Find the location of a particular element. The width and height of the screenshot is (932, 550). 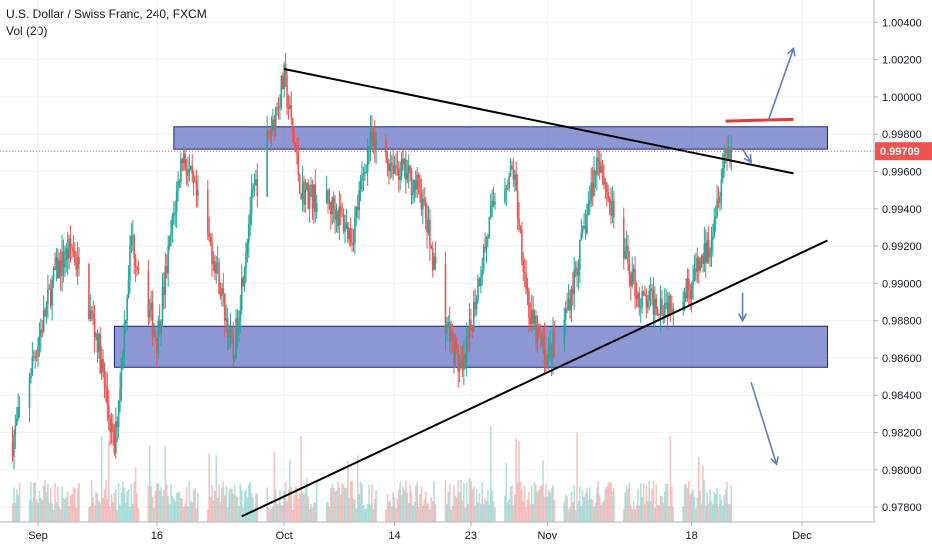

arrow-long-down-head is located at coordinates (774, 461).